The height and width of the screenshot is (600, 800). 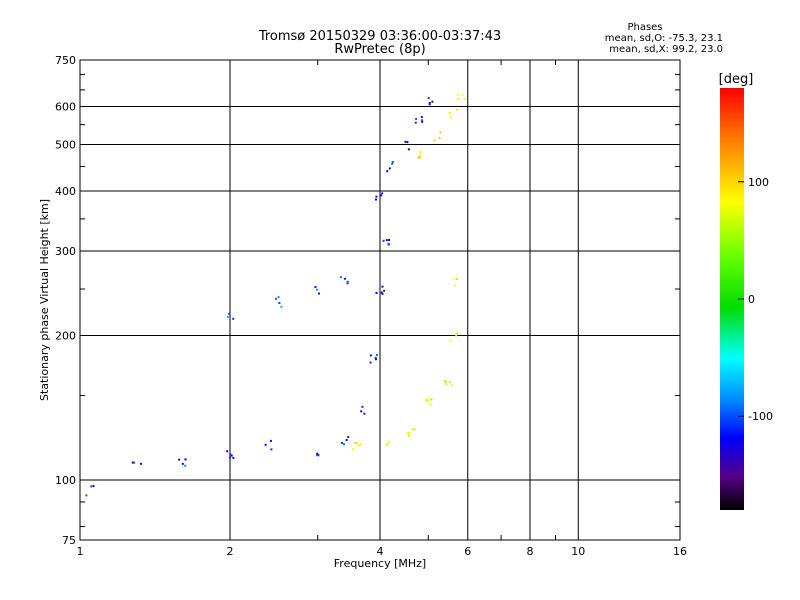 I want to click on x-tick-label: 6, so click(x=467, y=551).